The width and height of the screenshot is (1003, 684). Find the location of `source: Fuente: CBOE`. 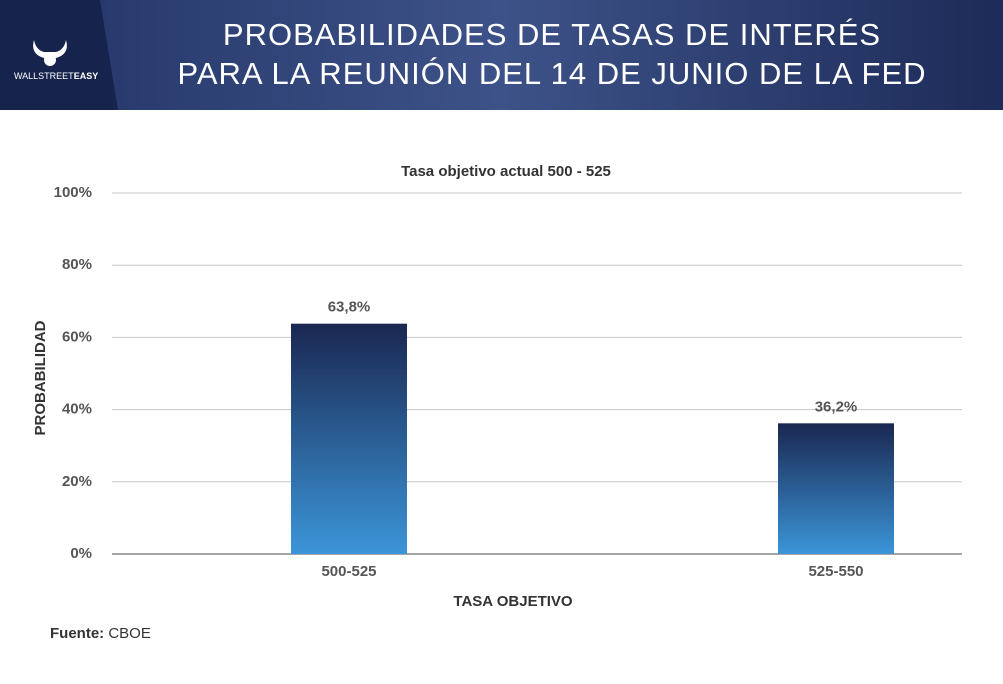

source: Fuente: CBOE is located at coordinates (100, 633).